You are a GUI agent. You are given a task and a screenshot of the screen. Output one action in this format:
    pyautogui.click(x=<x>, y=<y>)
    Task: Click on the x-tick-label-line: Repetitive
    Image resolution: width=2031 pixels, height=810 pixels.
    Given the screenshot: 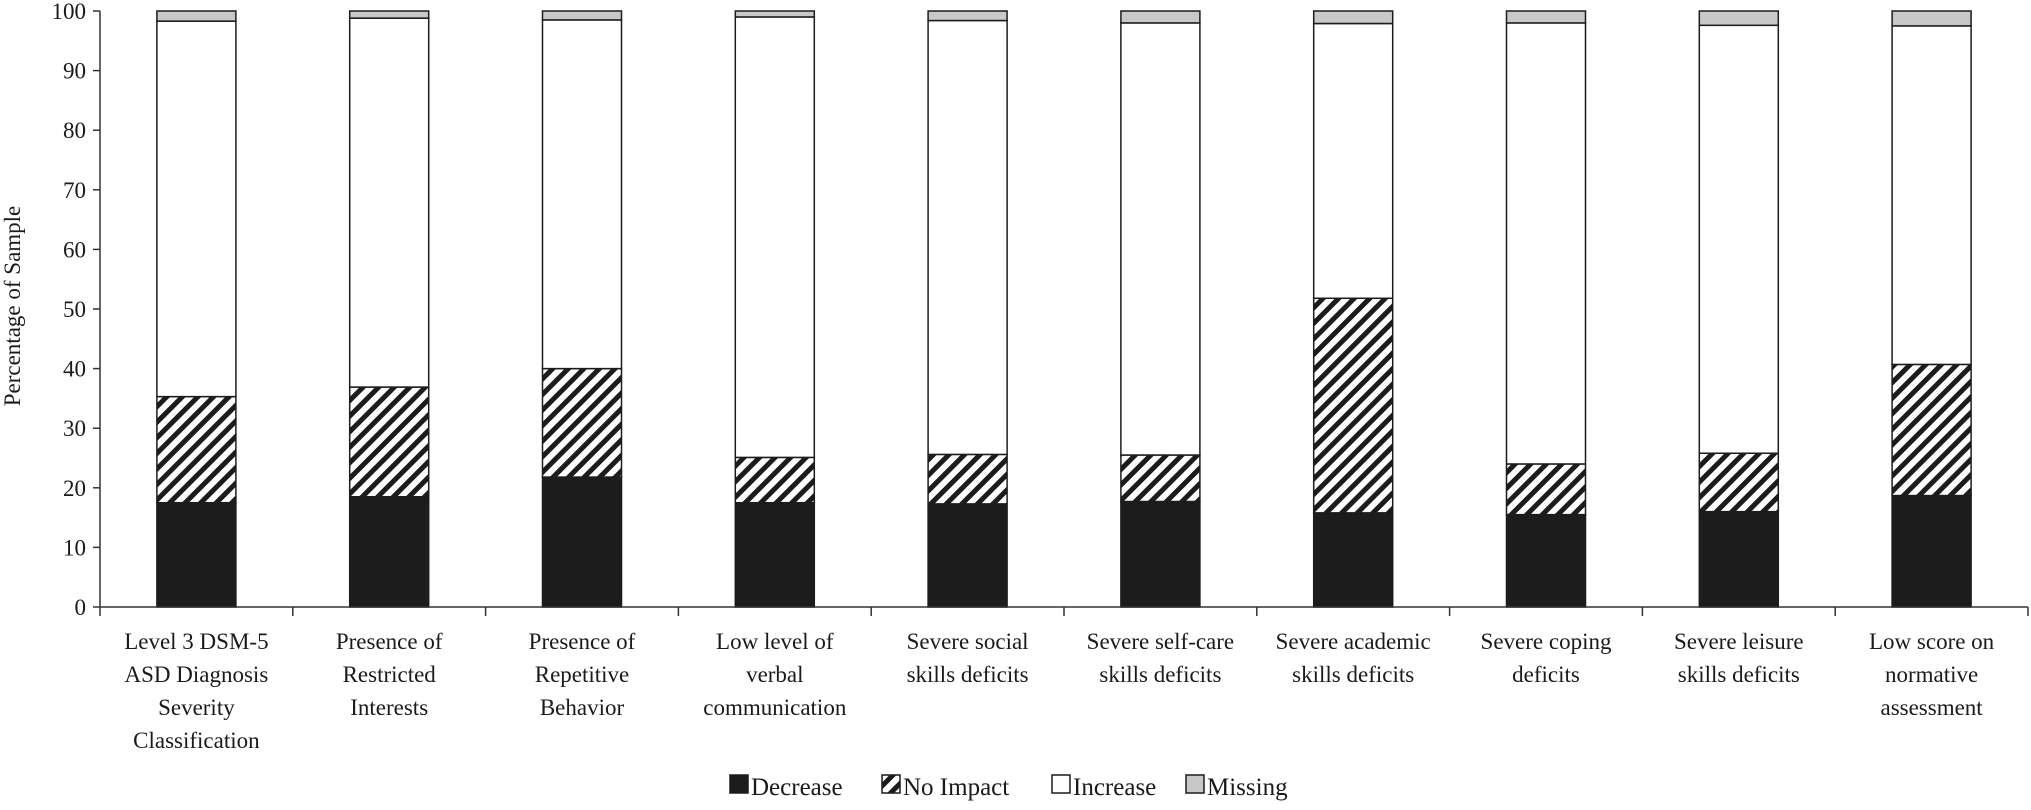 What is the action you would take?
    pyautogui.click(x=582, y=674)
    